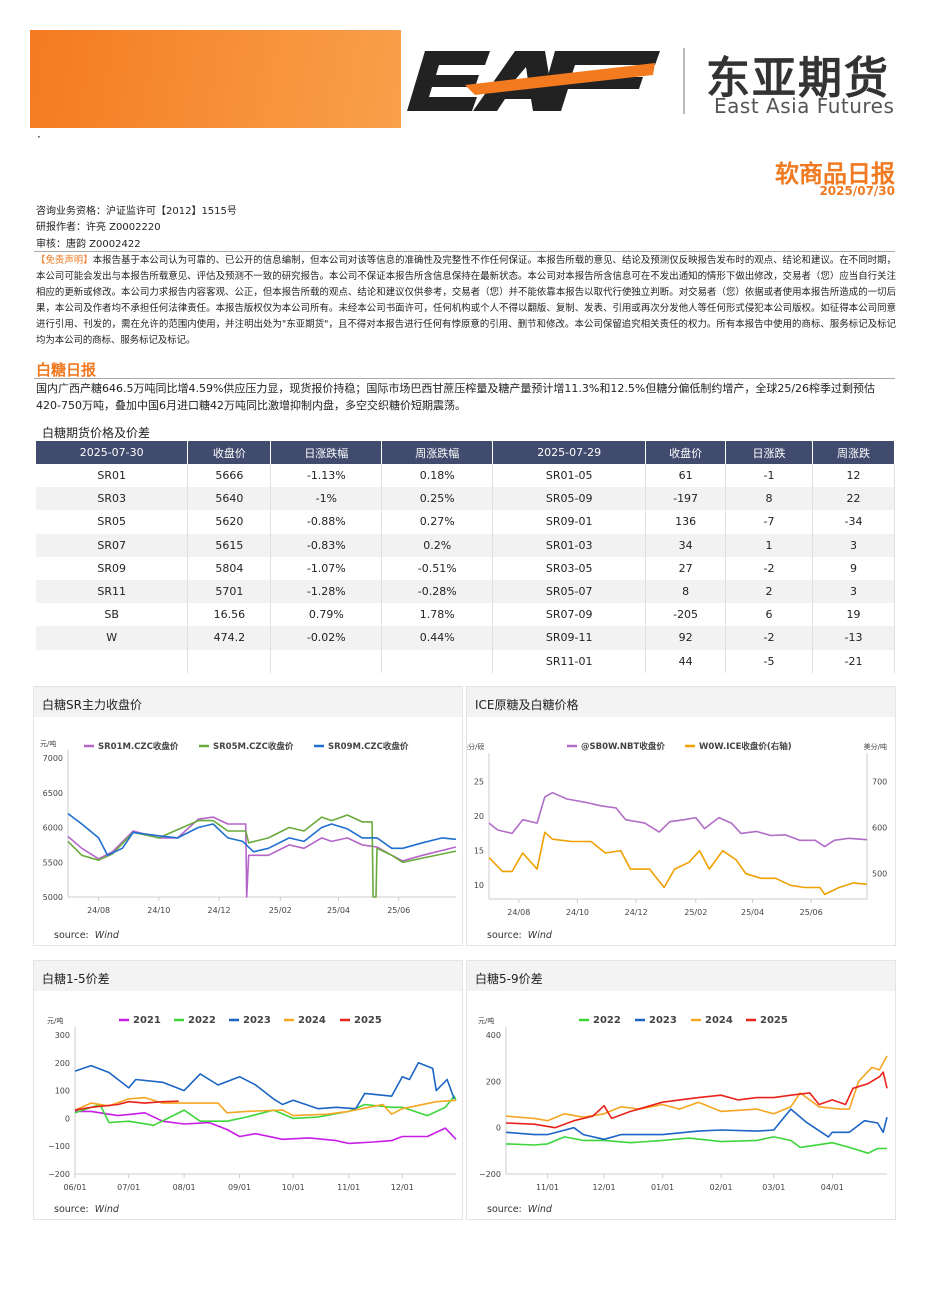  What do you see at coordinates (229, 545) in the screenshot?
I see `table-cell: 5615` at bounding box center [229, 545].